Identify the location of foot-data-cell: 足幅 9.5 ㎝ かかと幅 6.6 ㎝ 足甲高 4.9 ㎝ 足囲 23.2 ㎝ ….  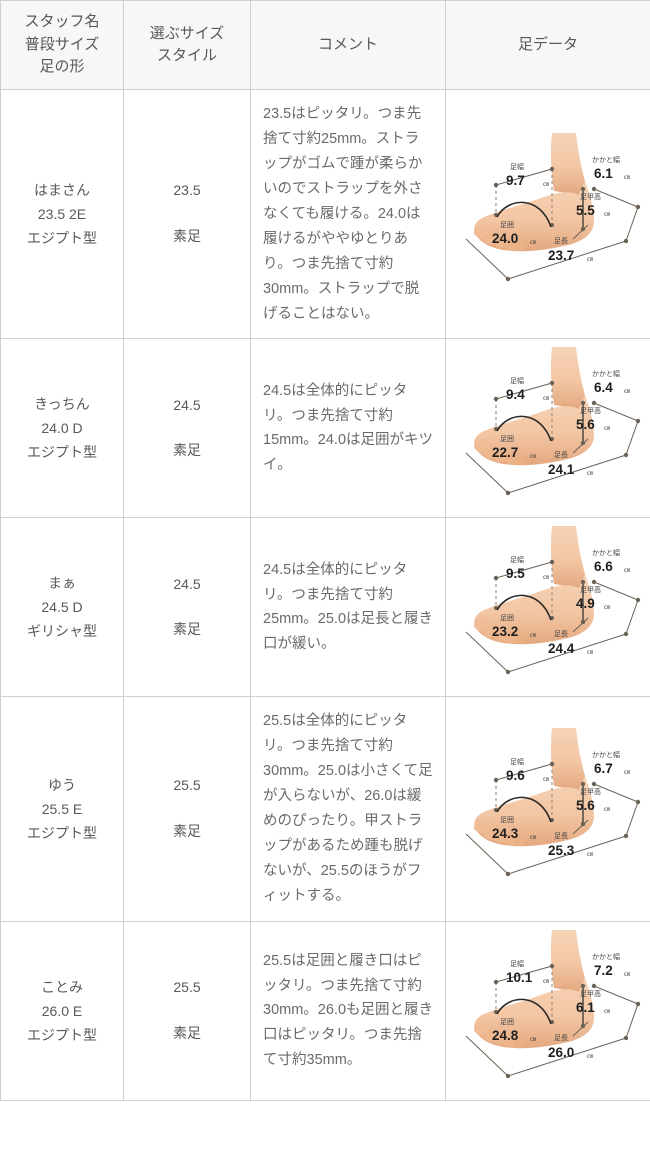
(547, 607).